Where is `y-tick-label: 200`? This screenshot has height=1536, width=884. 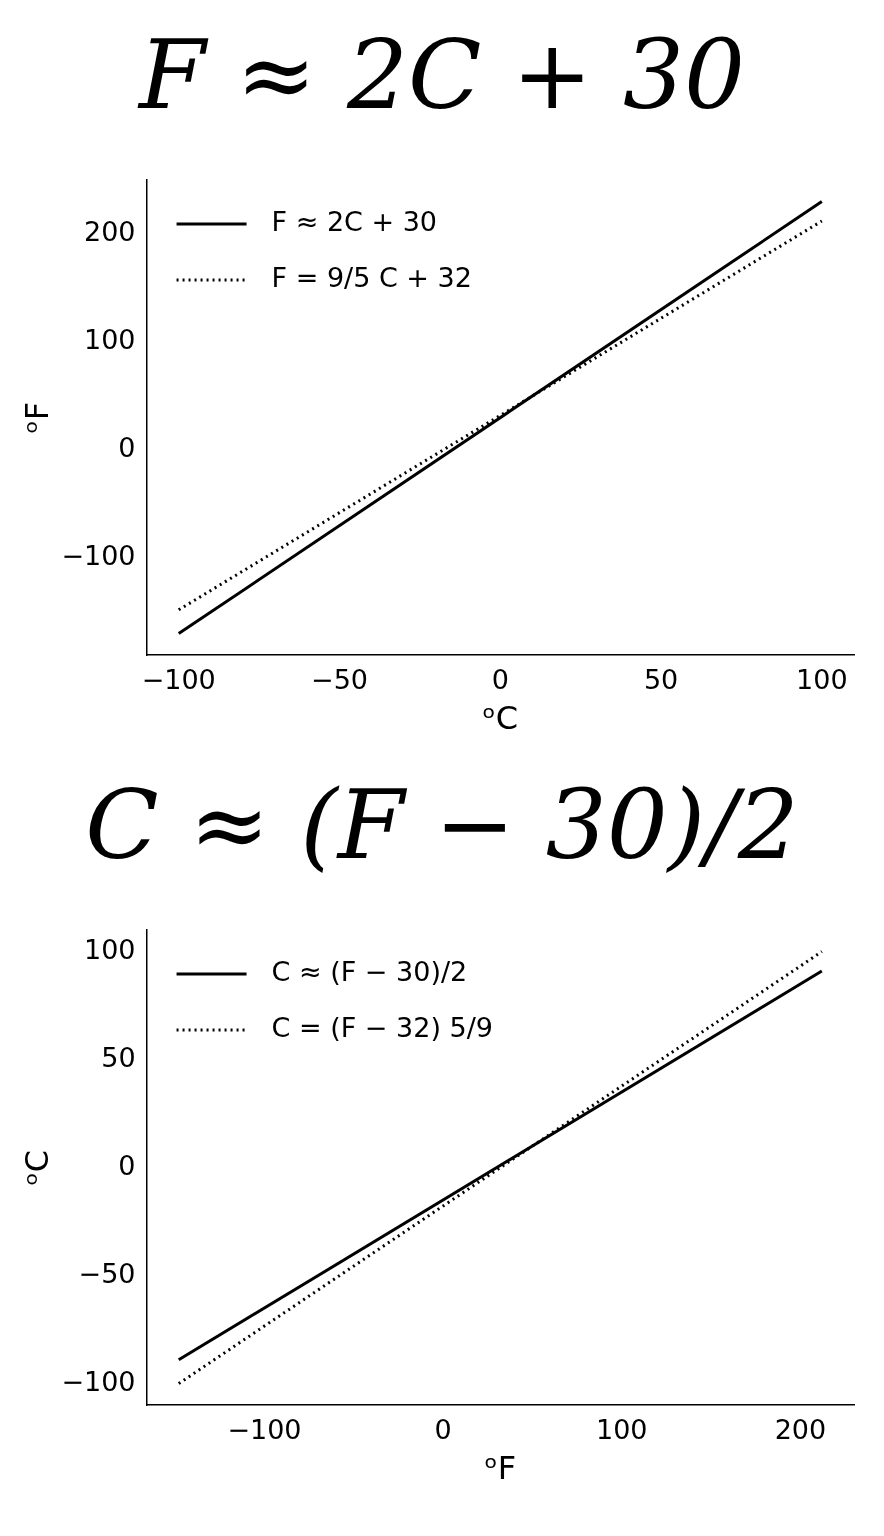 y-tick-label: 200 is located at coordinates (110, 232).